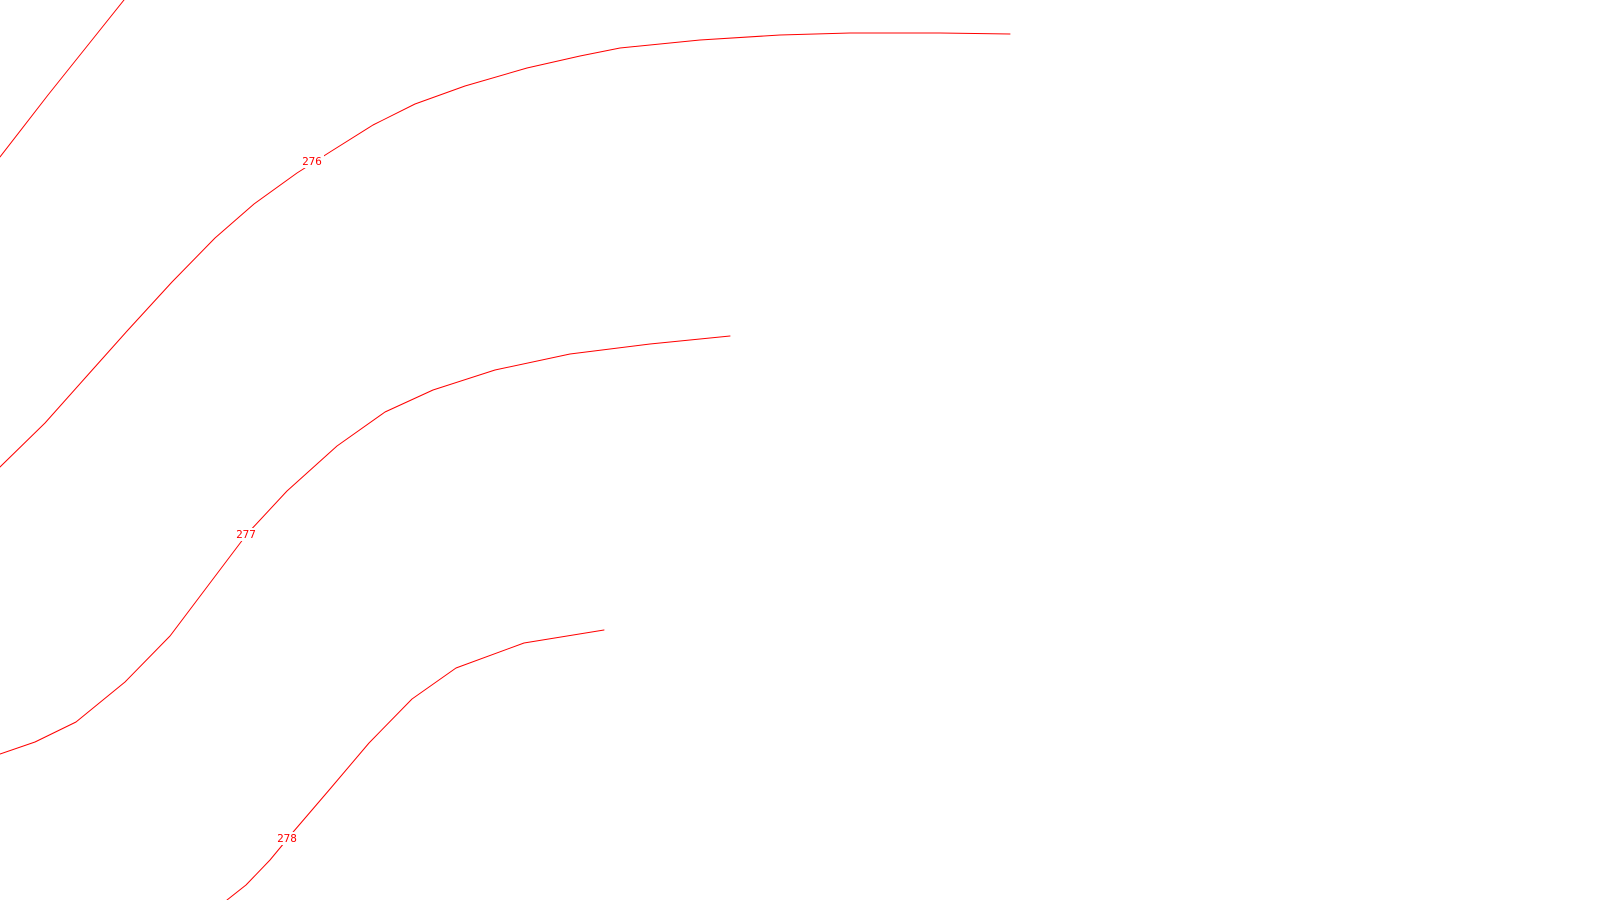  I want to click on contour-label-276: 276, so click(312, 161).